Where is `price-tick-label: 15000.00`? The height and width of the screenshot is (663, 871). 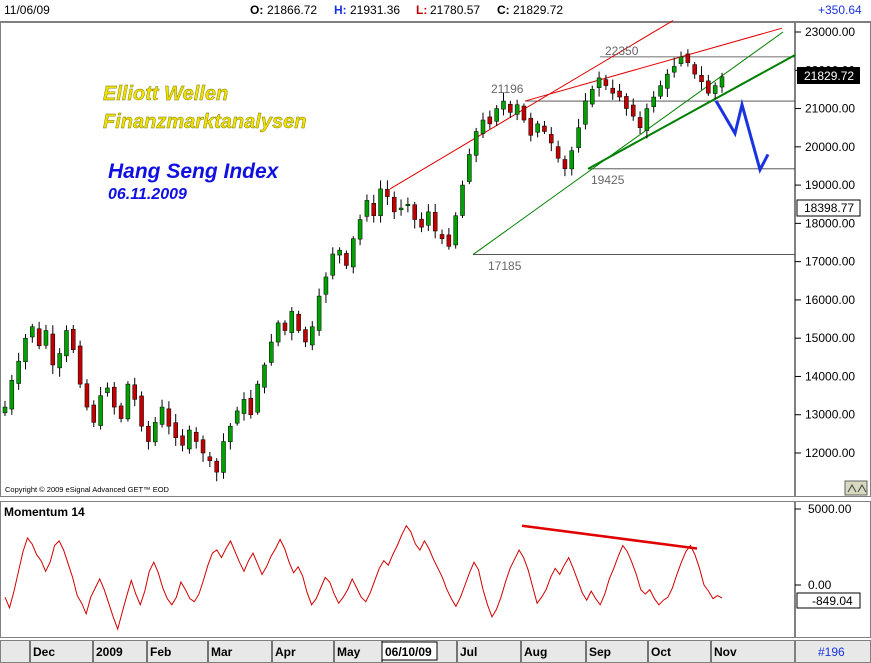
price-tick-label: 15000.00 is located at coordinates (830, 338).